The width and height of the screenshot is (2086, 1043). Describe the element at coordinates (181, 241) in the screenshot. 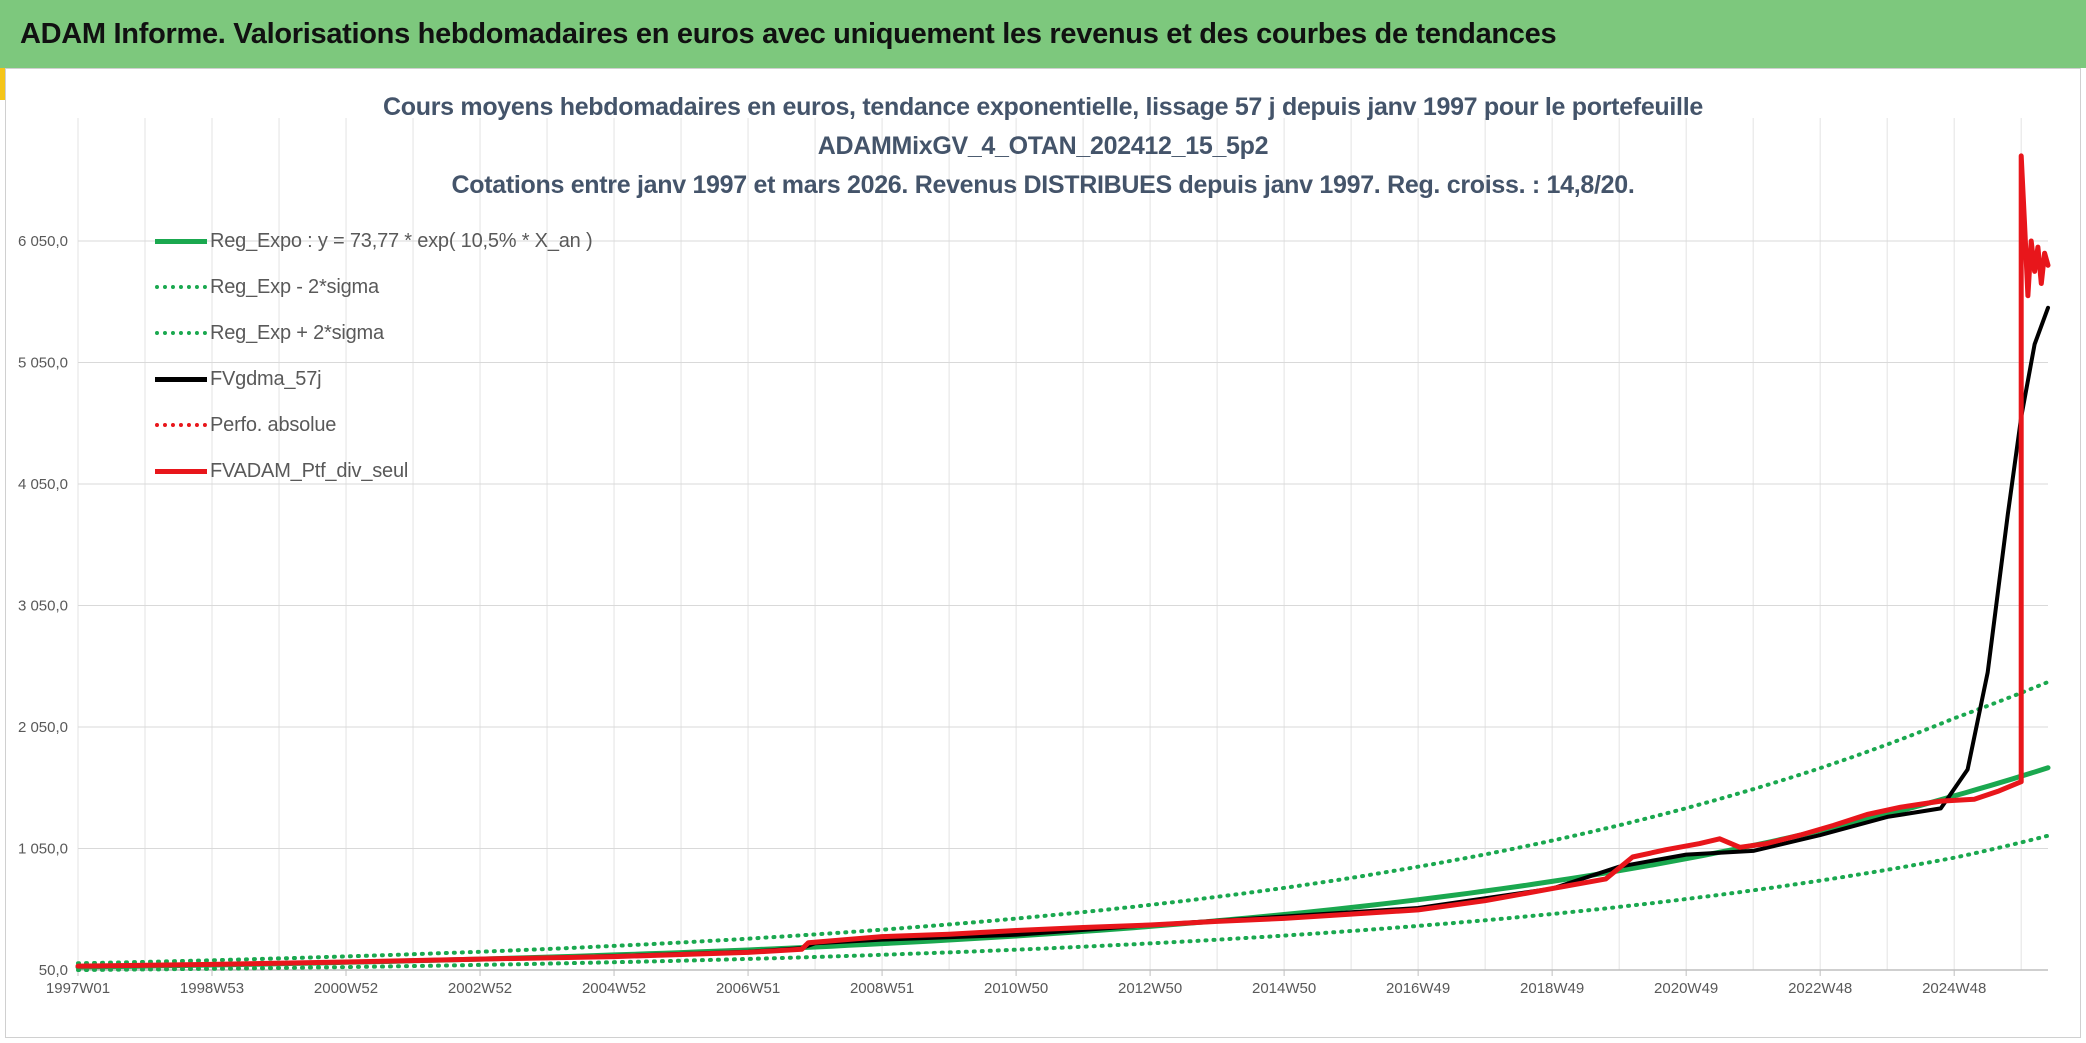

I see `legend-swatch-solid-green` at that location.